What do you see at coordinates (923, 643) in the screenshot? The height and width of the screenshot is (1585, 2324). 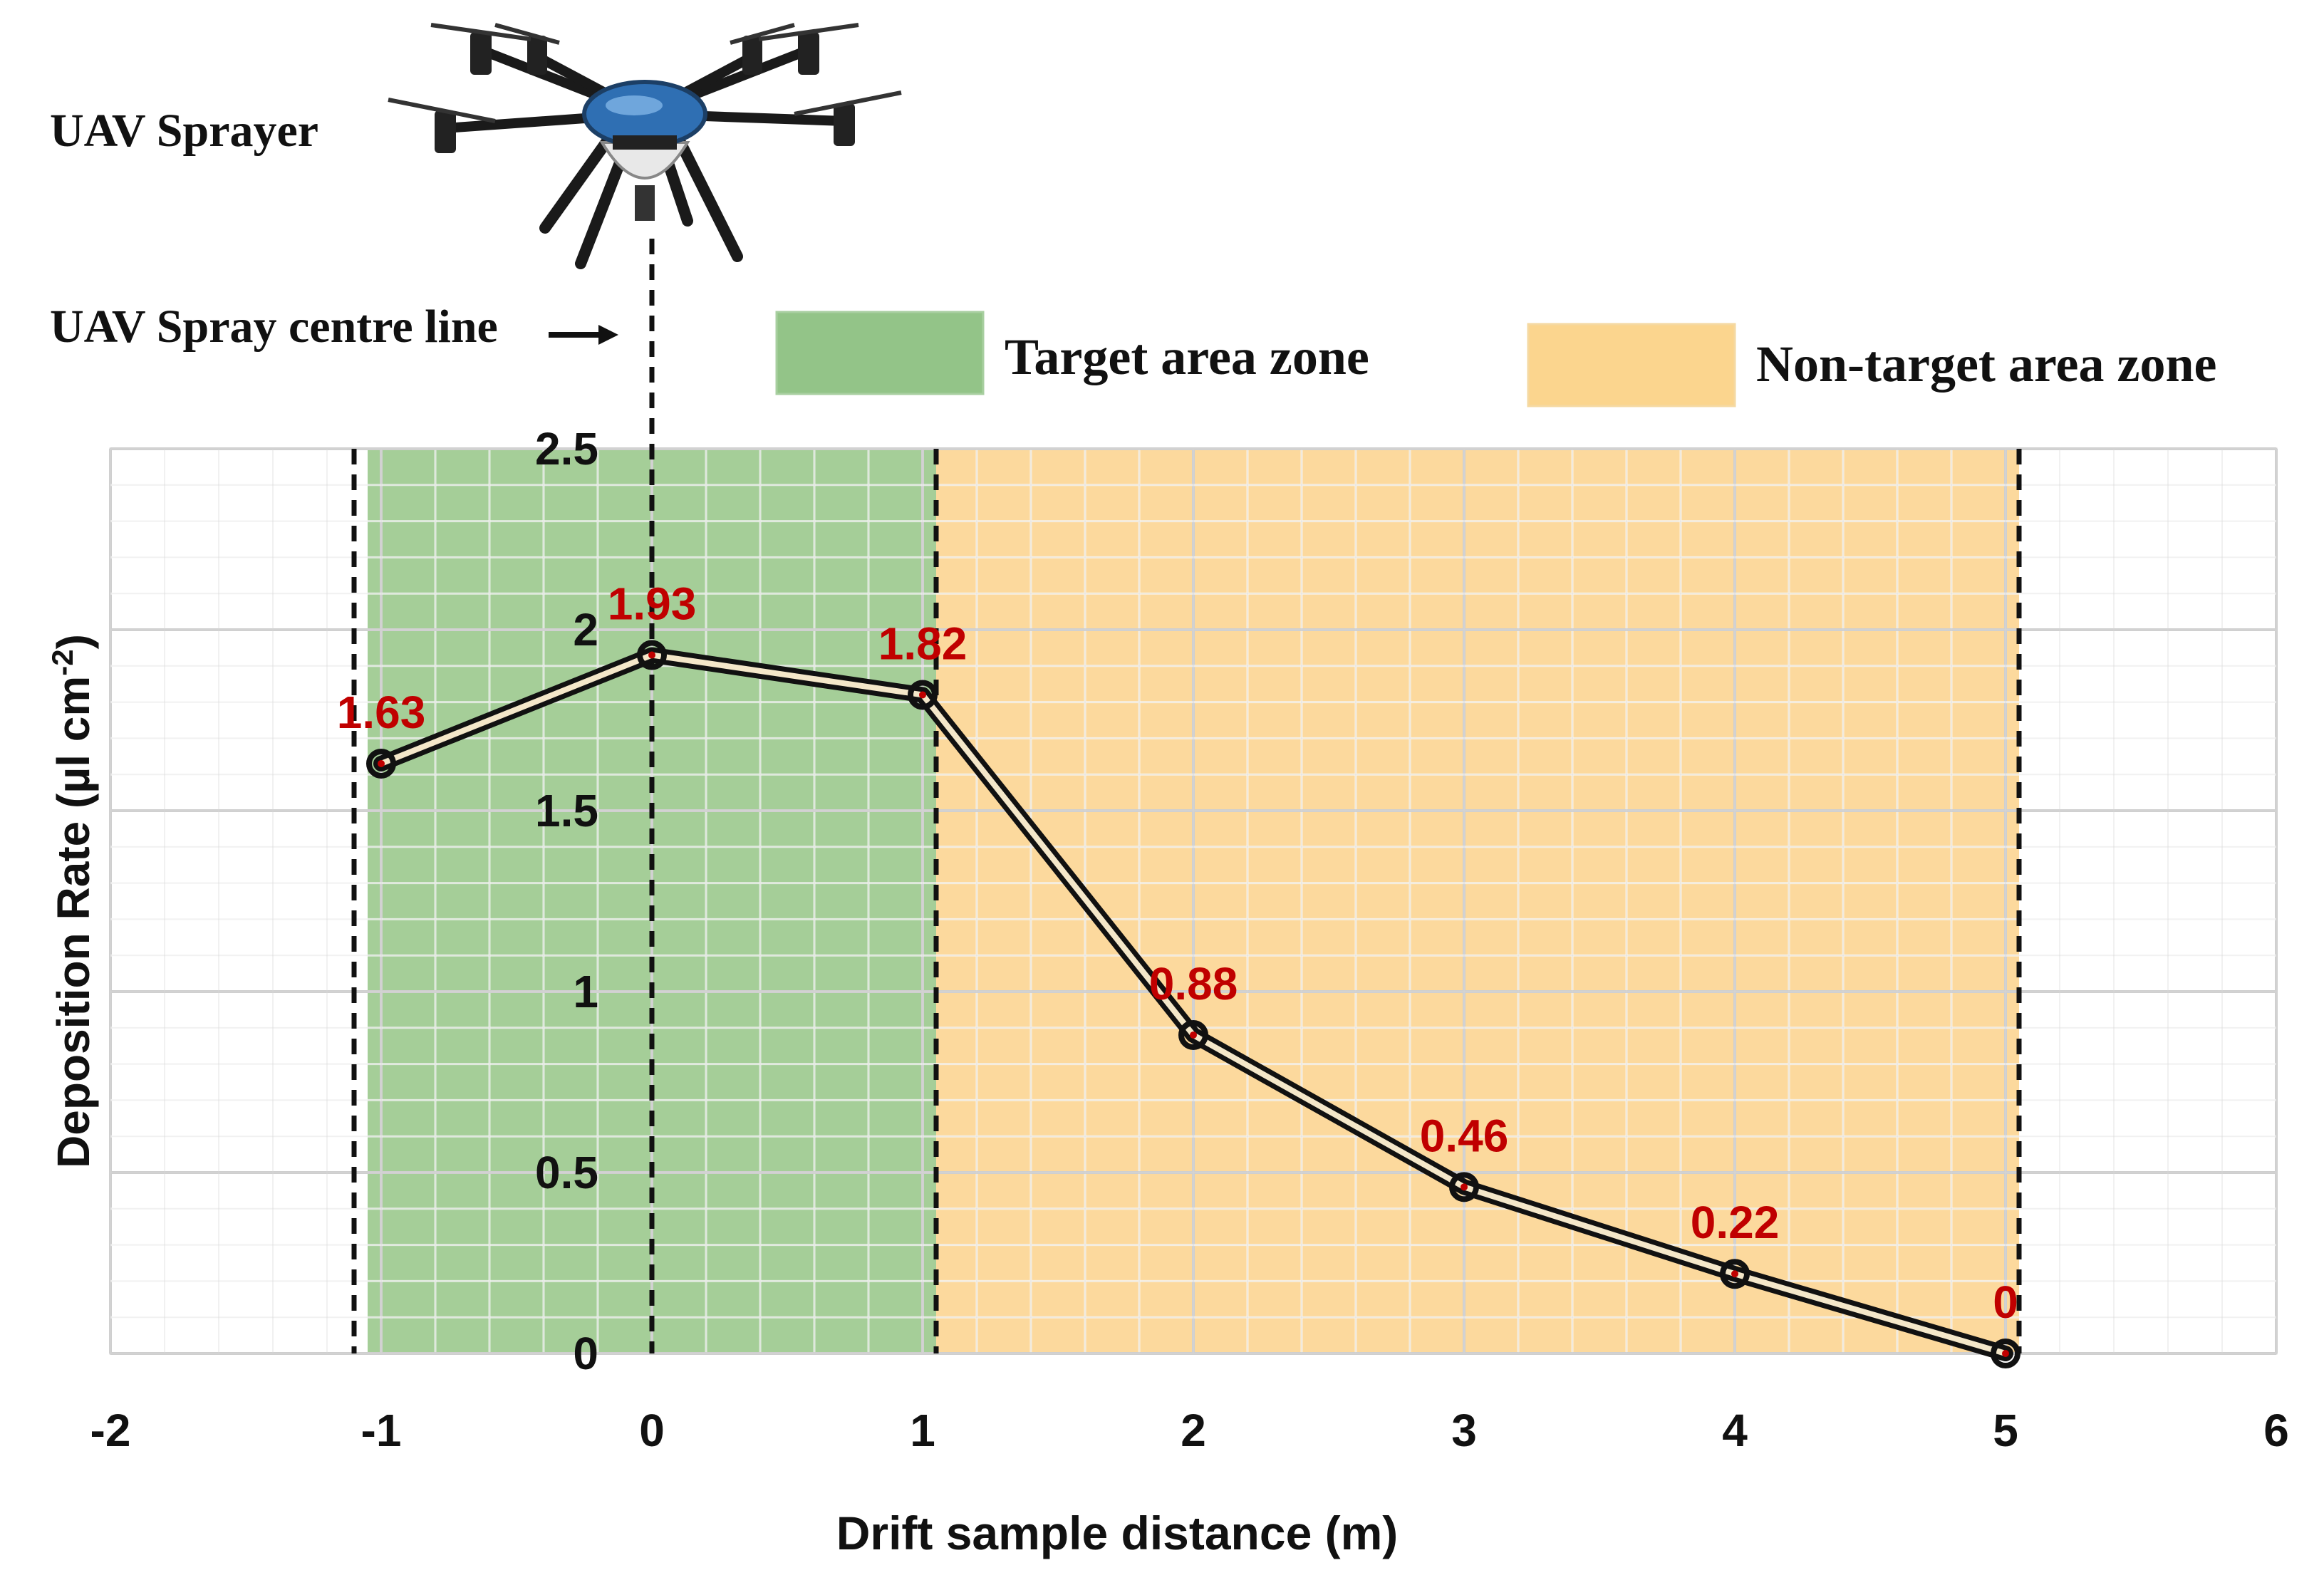 I see `data-label: 1.82` at bounding box center [923, 643].